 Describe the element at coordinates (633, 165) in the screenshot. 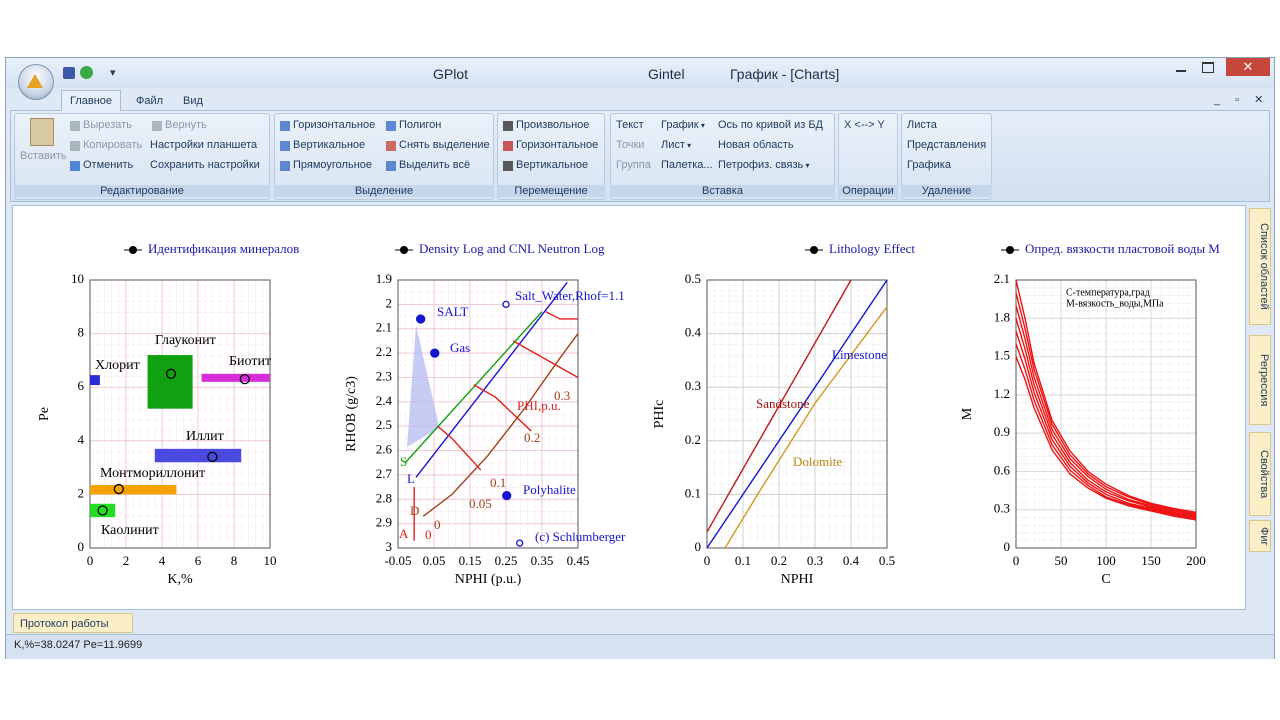

I see `ribbon-button: Группа` at that location.